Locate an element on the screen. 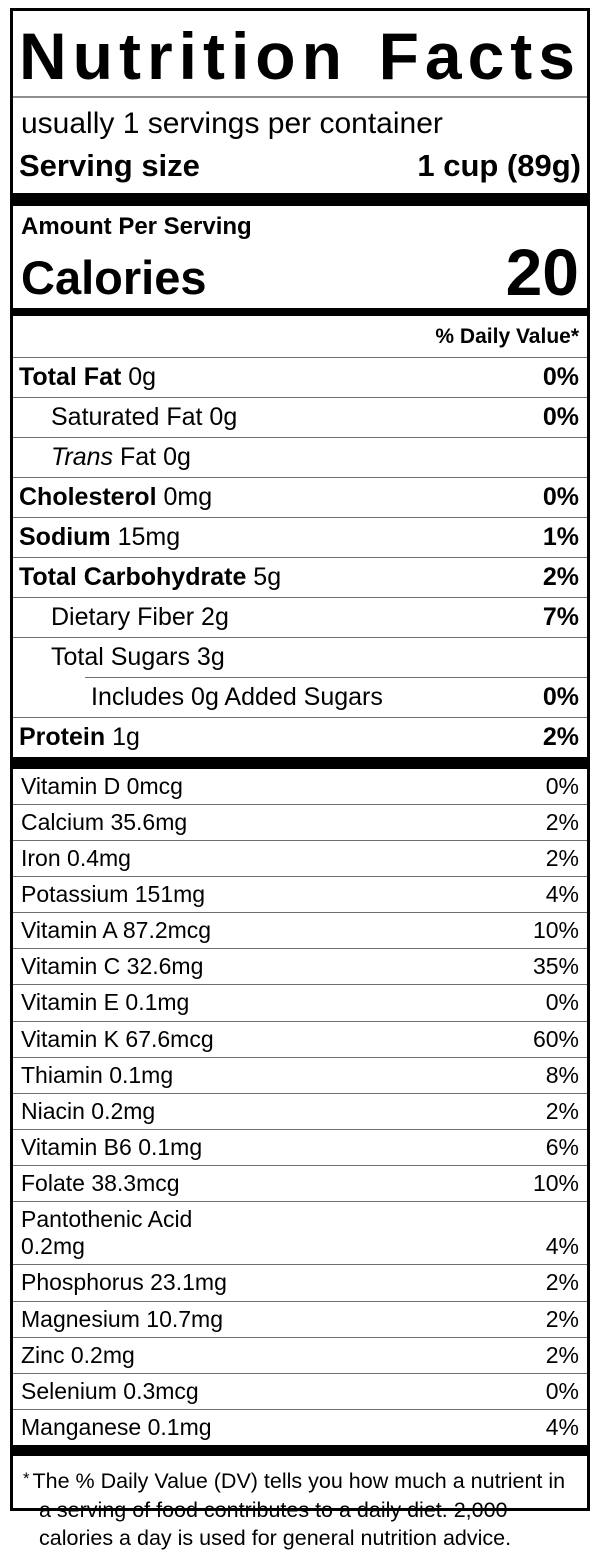 The height and width of the screenshot is (1553, 600). nutrient-name: Magnesium 10.7mg is located at coordinates (122, 1318).